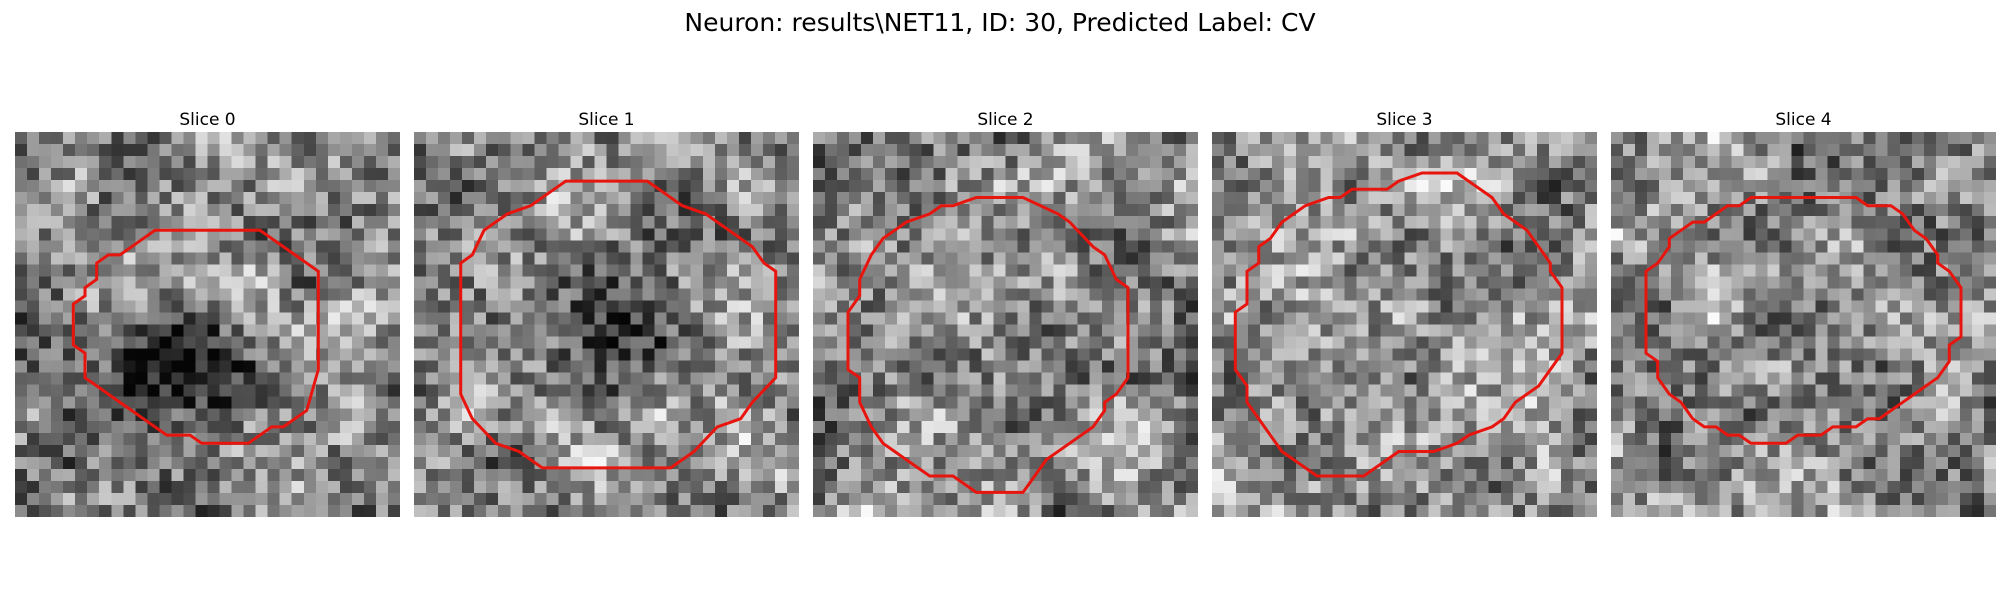 The height and width of the screenshot is (600, 2000). I want to click on slice-title-1: Slice 1, so click(606, 120).